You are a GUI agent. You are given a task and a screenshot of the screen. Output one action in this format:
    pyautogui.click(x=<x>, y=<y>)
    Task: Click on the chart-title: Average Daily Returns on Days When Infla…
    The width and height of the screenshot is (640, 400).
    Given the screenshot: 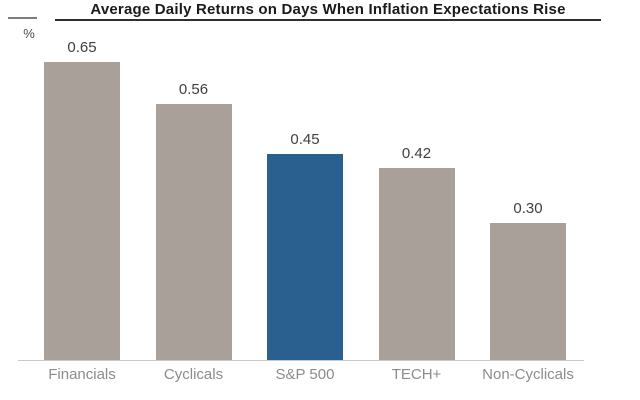 What is the action you would take?
    pyautogui.click(x=328, y=11)
    